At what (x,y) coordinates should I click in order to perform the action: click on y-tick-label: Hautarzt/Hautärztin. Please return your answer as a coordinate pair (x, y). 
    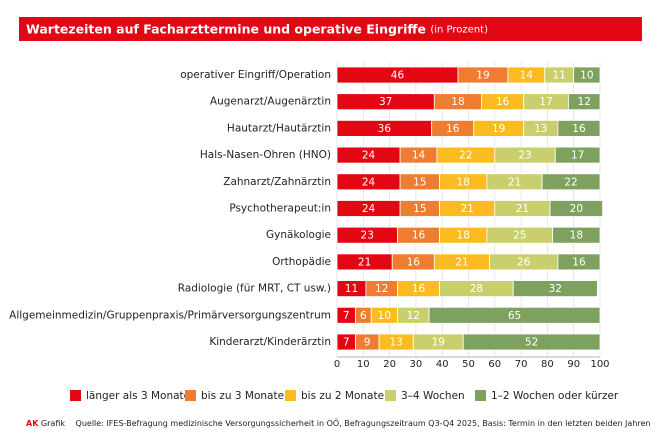
    Looking at the image, I should click on (279, 128).